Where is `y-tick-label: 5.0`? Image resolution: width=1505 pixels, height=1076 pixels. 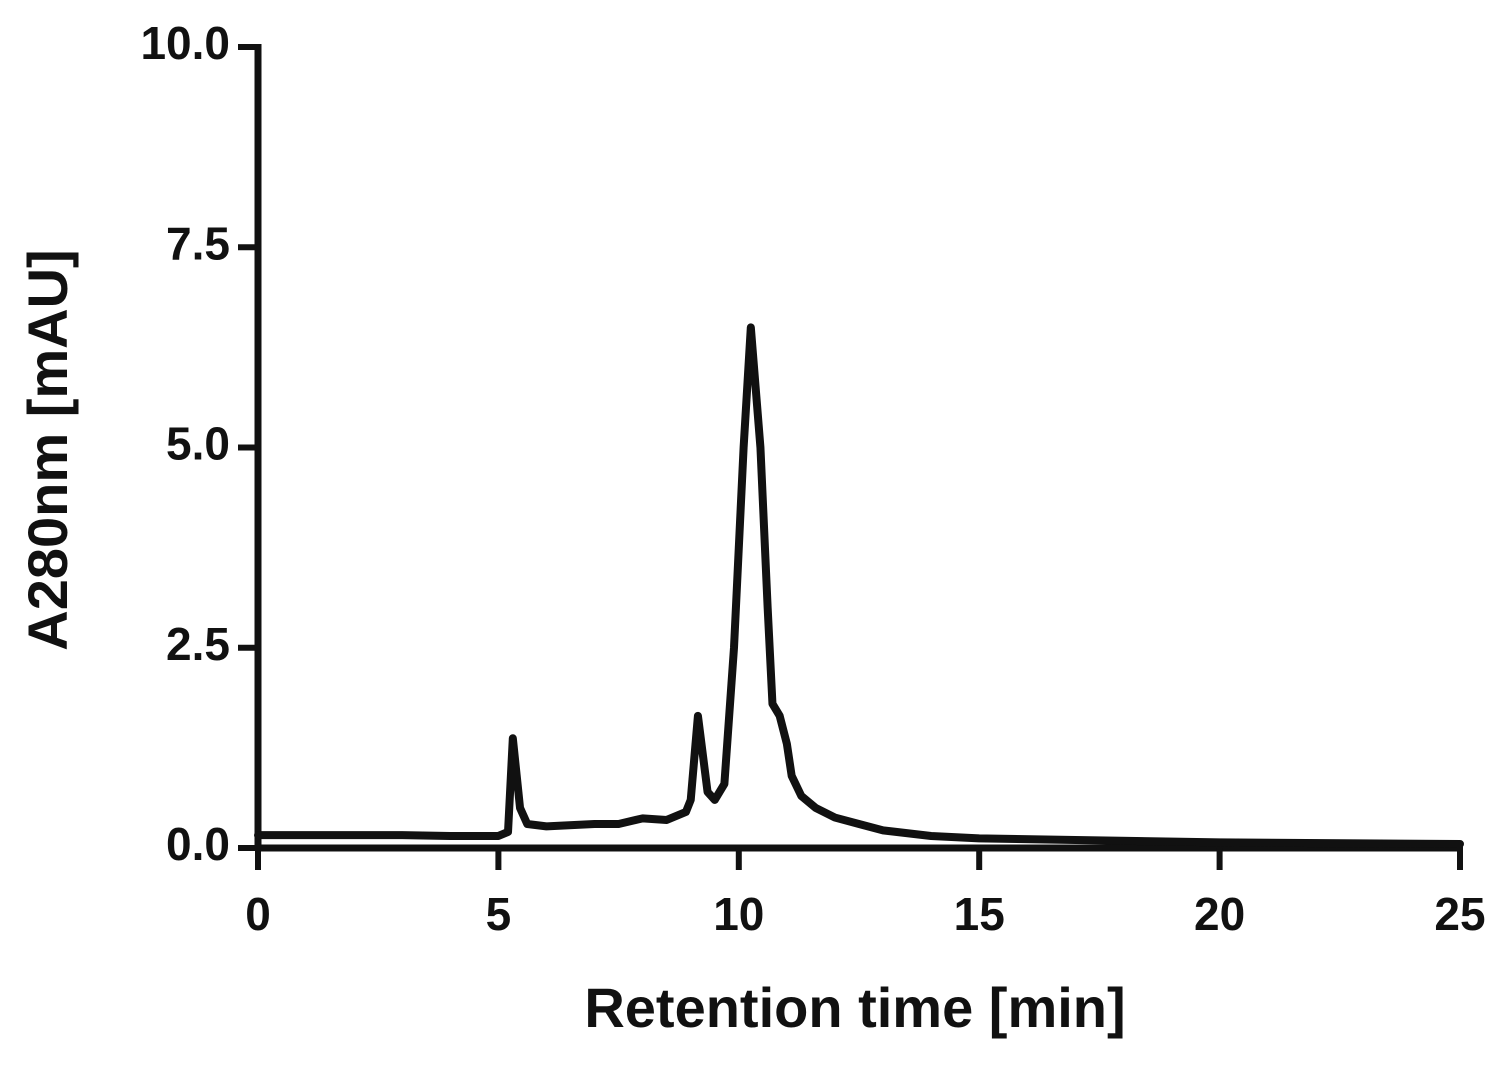
y-tick-label: 5.0 is located at coordinates (198, 444).